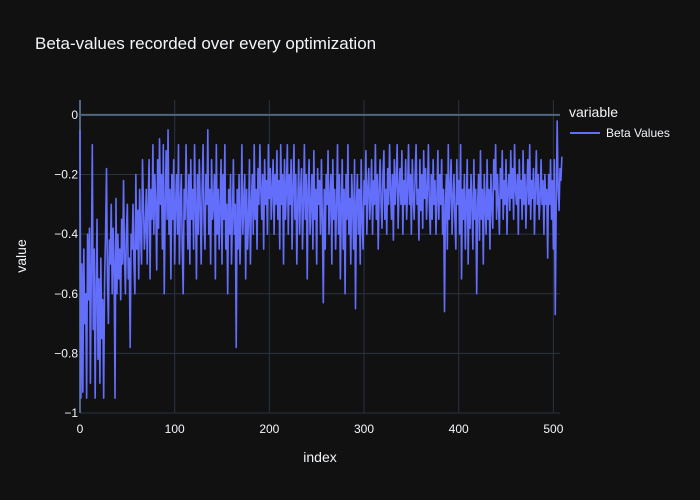  Describe the element at coordinates (21, 256) in the screenshot. I see `y-axis-label: value` at that location.